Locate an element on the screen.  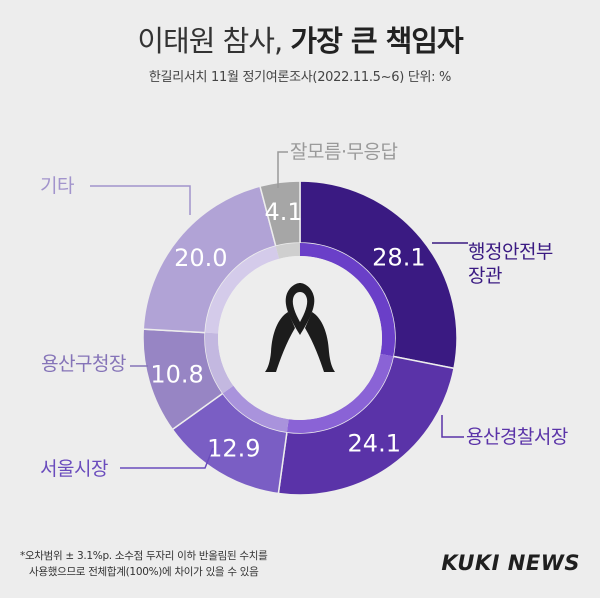
value-label-0: 28.1 is located at coordinates (398, 258).